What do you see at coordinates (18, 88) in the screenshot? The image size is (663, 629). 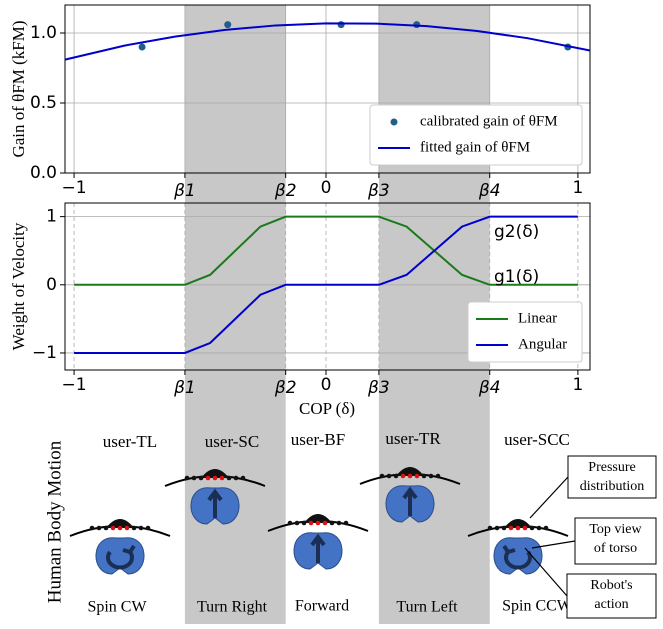 I see `y-axis-label: Gain of θFM (kFM)` at bounding box center [18, 88].